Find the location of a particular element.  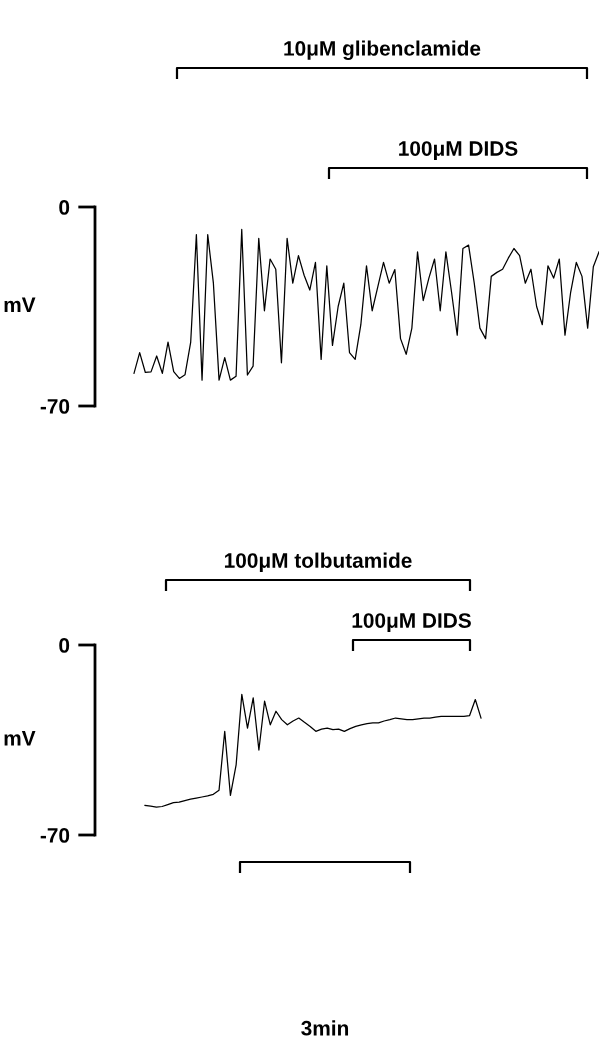

text: 10μM glibenclamide is located at coordinates (382, 50).